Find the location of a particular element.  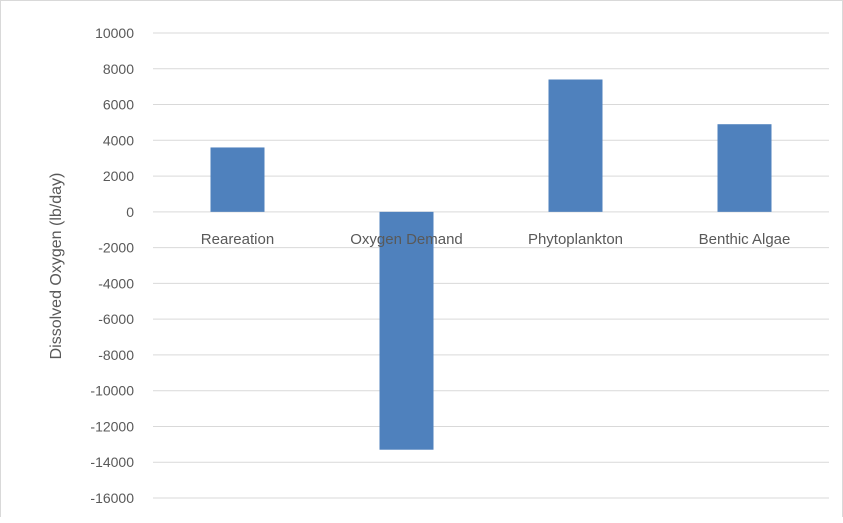

y-tick-label: -16000 is located at coordinates (112, 498).